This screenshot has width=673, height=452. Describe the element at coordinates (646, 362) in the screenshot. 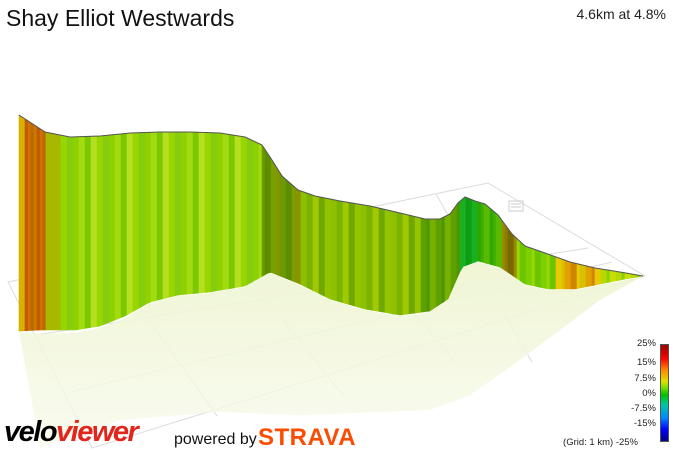

I see `legend-label-15: 15%` at that location.